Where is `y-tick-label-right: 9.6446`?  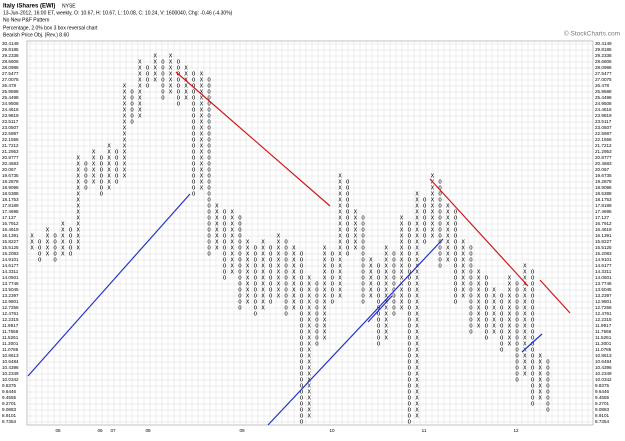
y-tick-label-right: 9.6446 is located at coordinates (602, 391).